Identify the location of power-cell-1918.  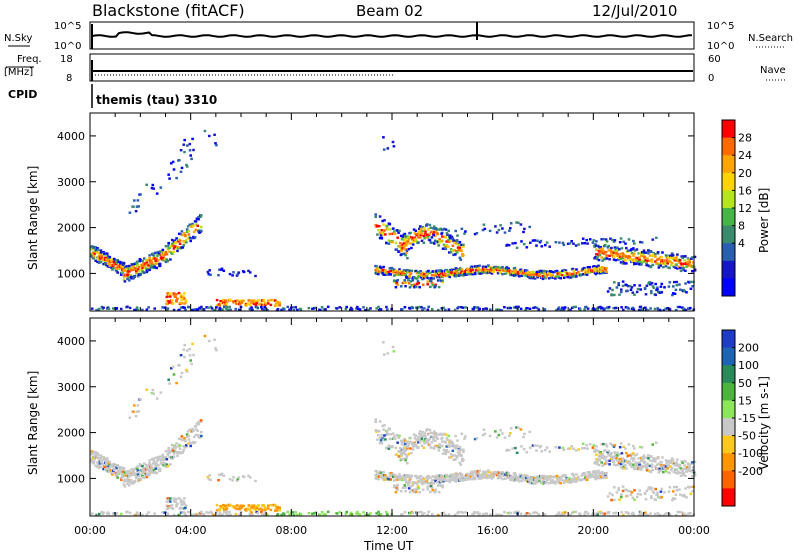
(617, 256).